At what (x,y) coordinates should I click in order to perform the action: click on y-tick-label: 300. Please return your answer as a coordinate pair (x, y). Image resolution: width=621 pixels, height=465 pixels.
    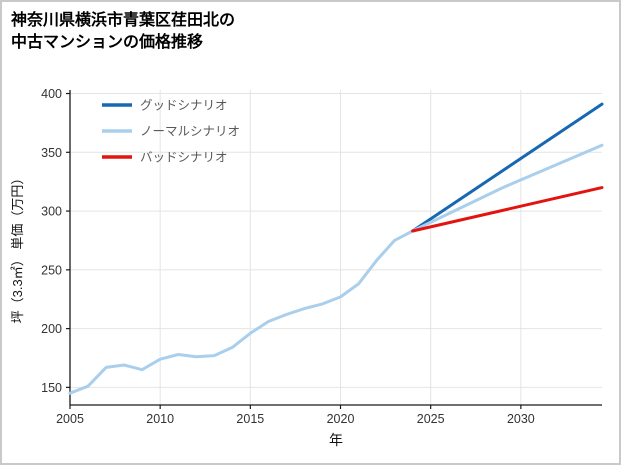
    Looking at the image, I should click on (51, 212).